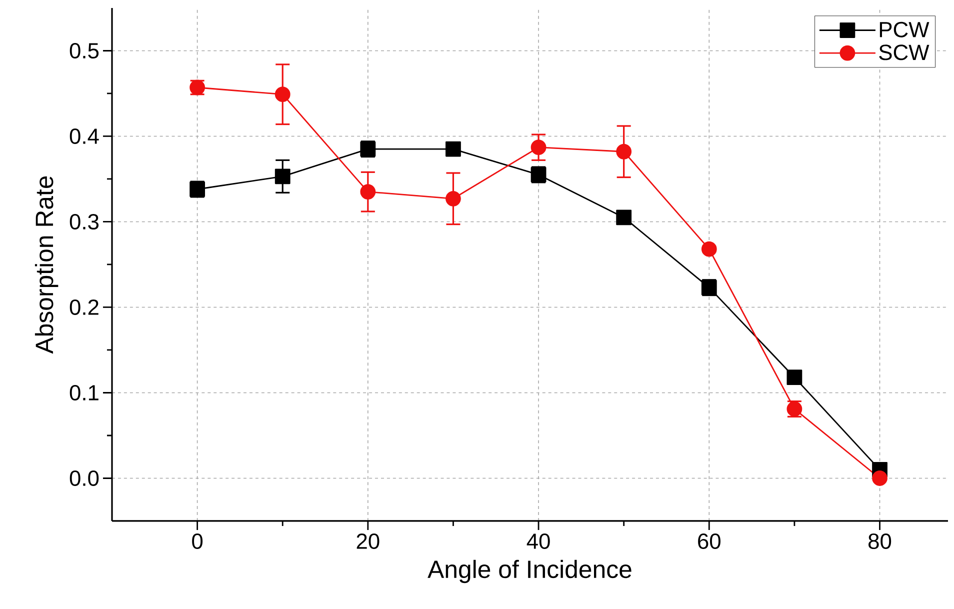 This screenshot has width=954, height=609. I want to click on x-tick-label: 40, so click(538, 542).